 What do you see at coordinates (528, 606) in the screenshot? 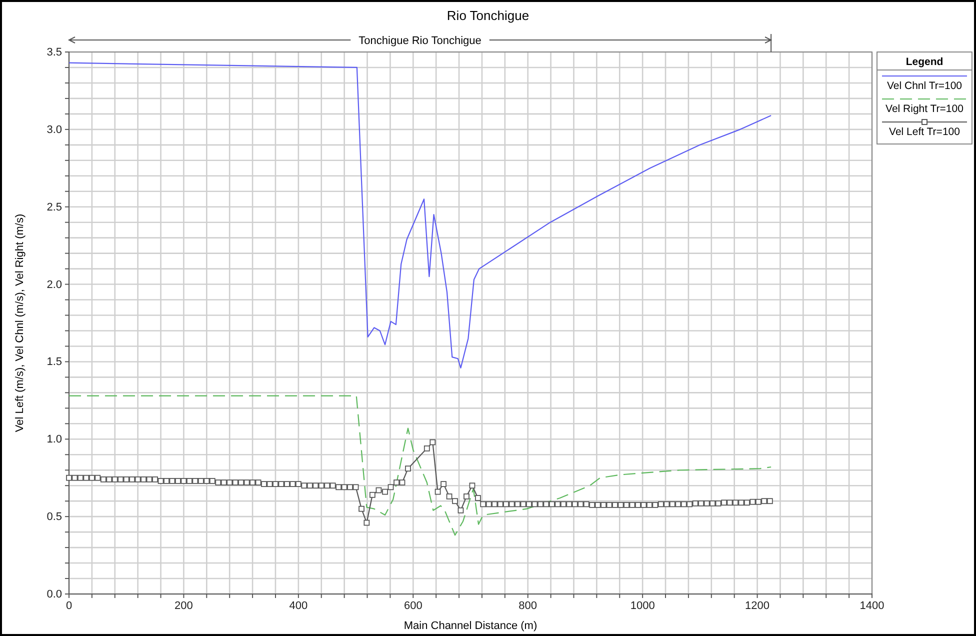
I see `x-tick-label: 800` at bounding box center [528, 606].